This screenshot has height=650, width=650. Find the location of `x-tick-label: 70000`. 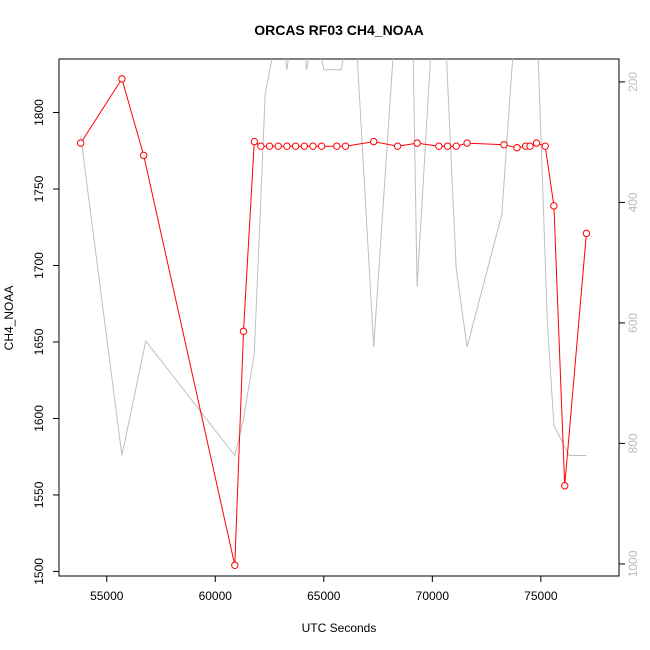

x-tick-label: 70000 is located at coordinates (433, 596).